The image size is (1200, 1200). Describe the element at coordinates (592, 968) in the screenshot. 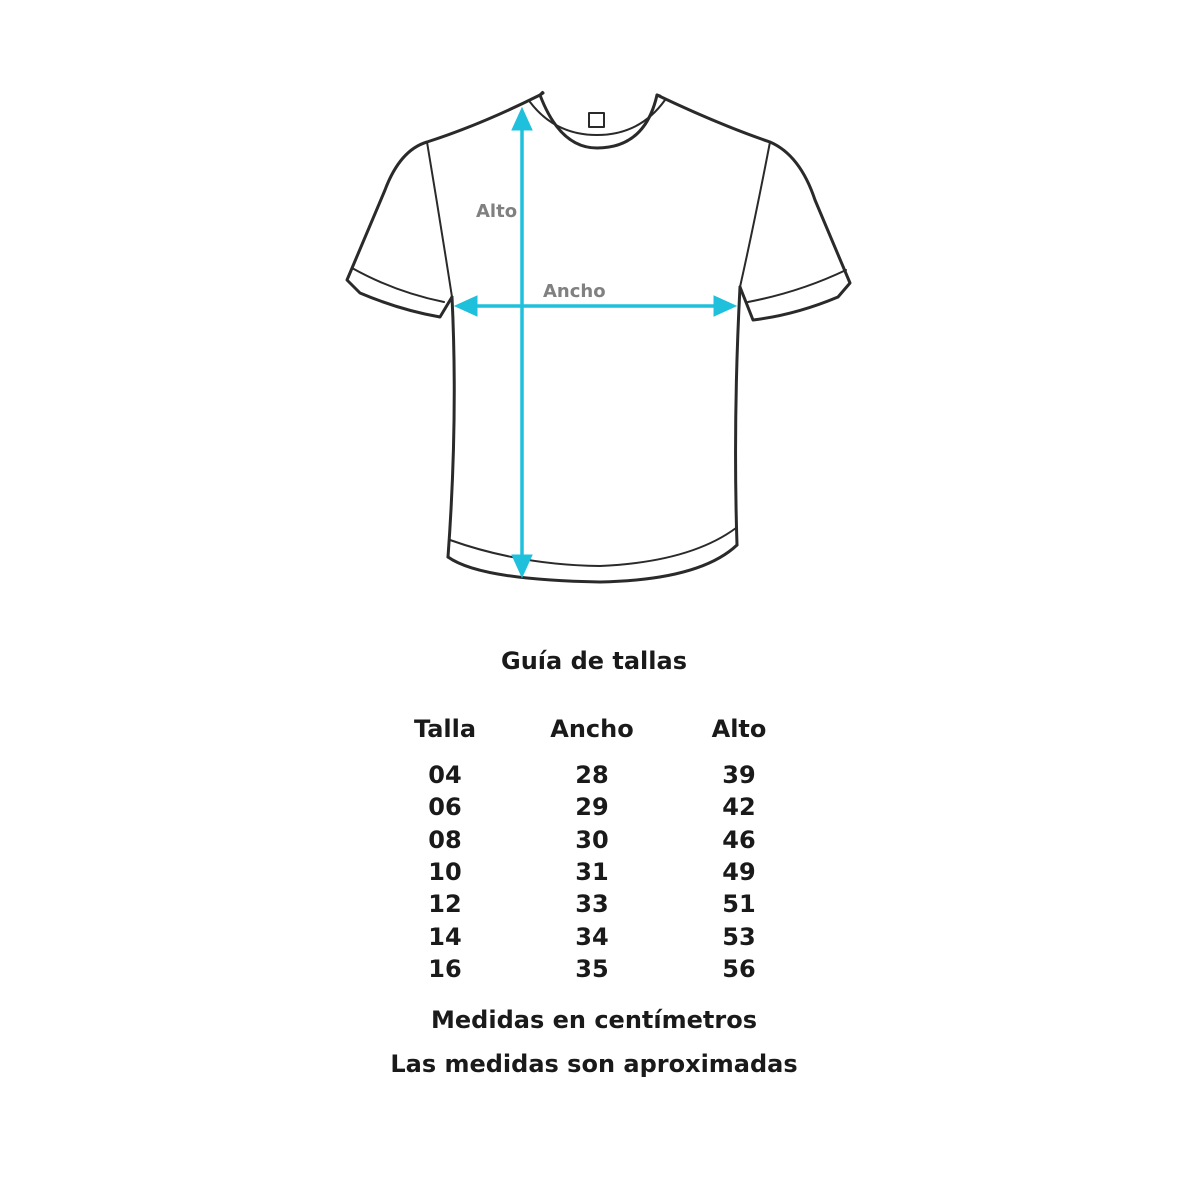

I see `cell-width: 35` at that location.